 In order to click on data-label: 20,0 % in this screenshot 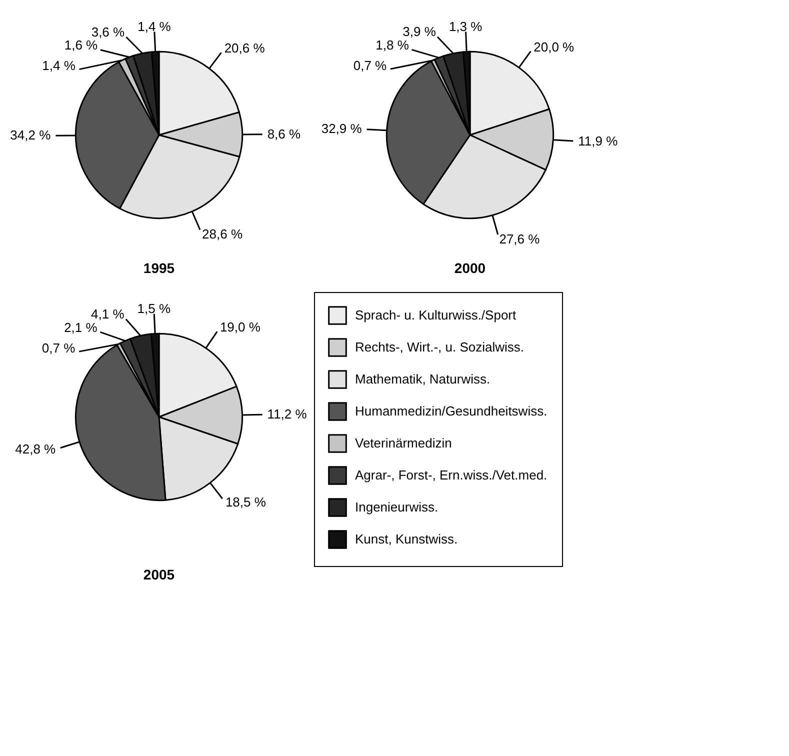, I will do `click(554, 46)`.